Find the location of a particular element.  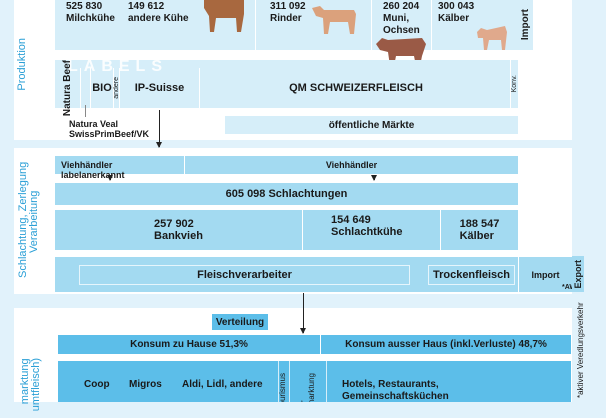

herd-count: 300 043 is located at coordinates (456, 6).